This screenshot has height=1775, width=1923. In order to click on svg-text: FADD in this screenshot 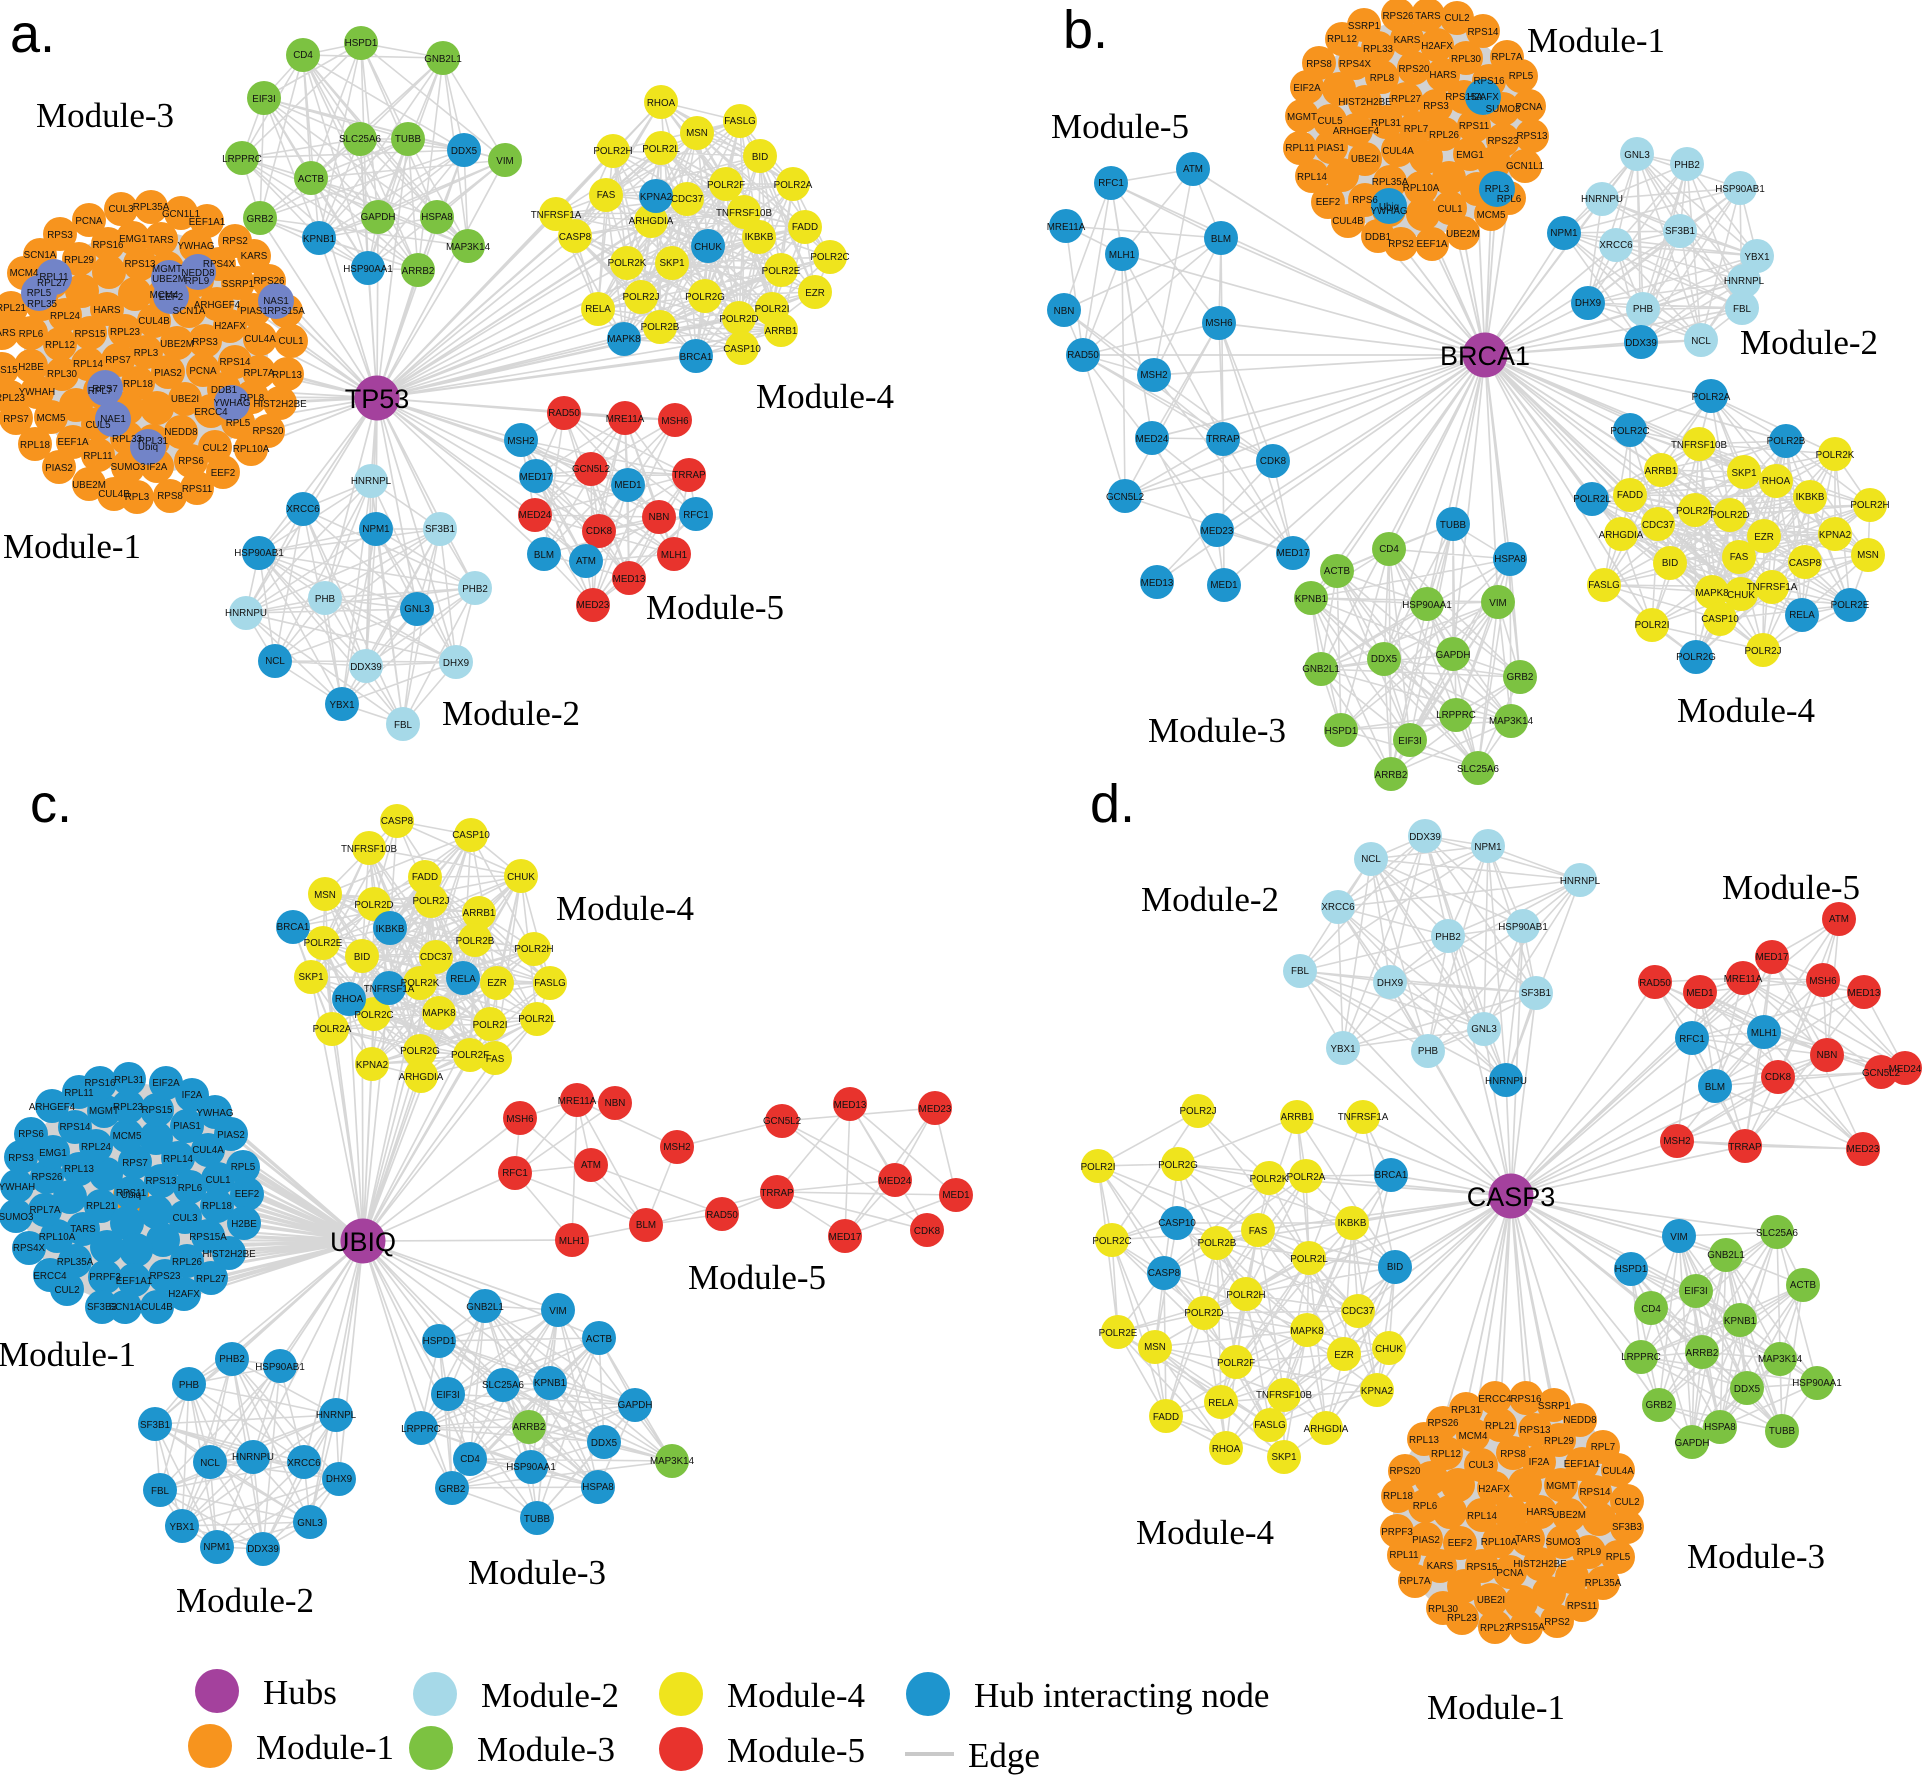, I will do `click(1166, 1417)`.